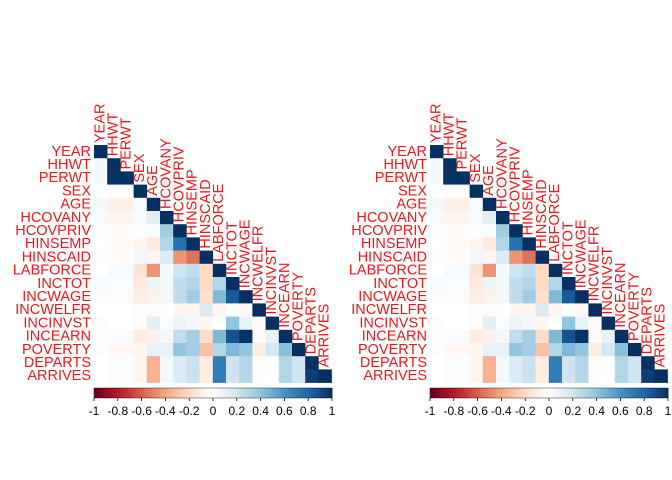 This screenshot has height=480, width=672. What do you see at coordinates (65, 178) in the screenshot?
I see `row-label-perwt: PERWT` at bounding box center [65, 178].